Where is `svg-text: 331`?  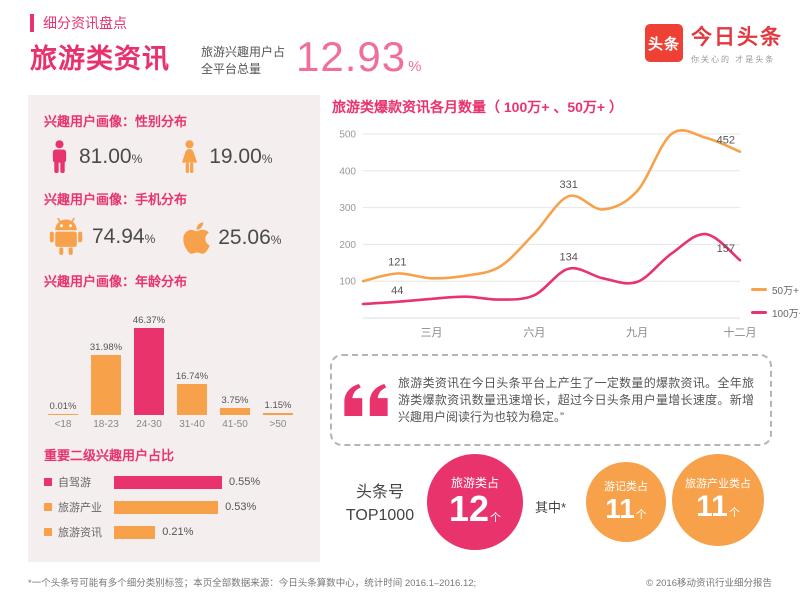 svg-text: 331 is located at coordinates (568, 185).